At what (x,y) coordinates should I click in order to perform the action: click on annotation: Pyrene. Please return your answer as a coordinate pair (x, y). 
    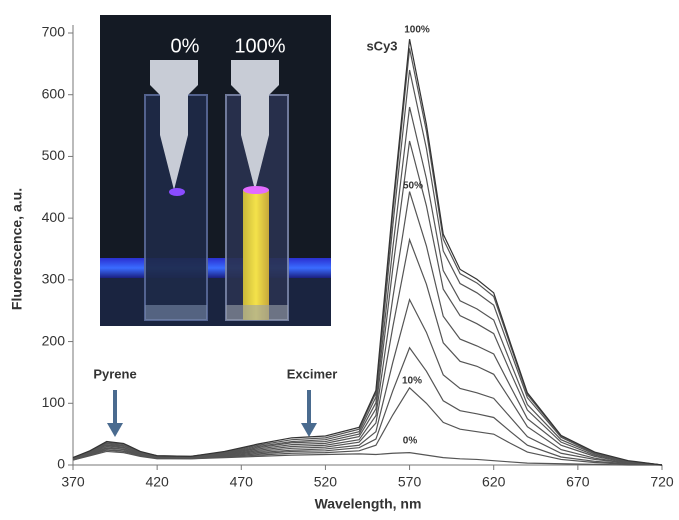
    Looking at the image, I should click on (114, 373).